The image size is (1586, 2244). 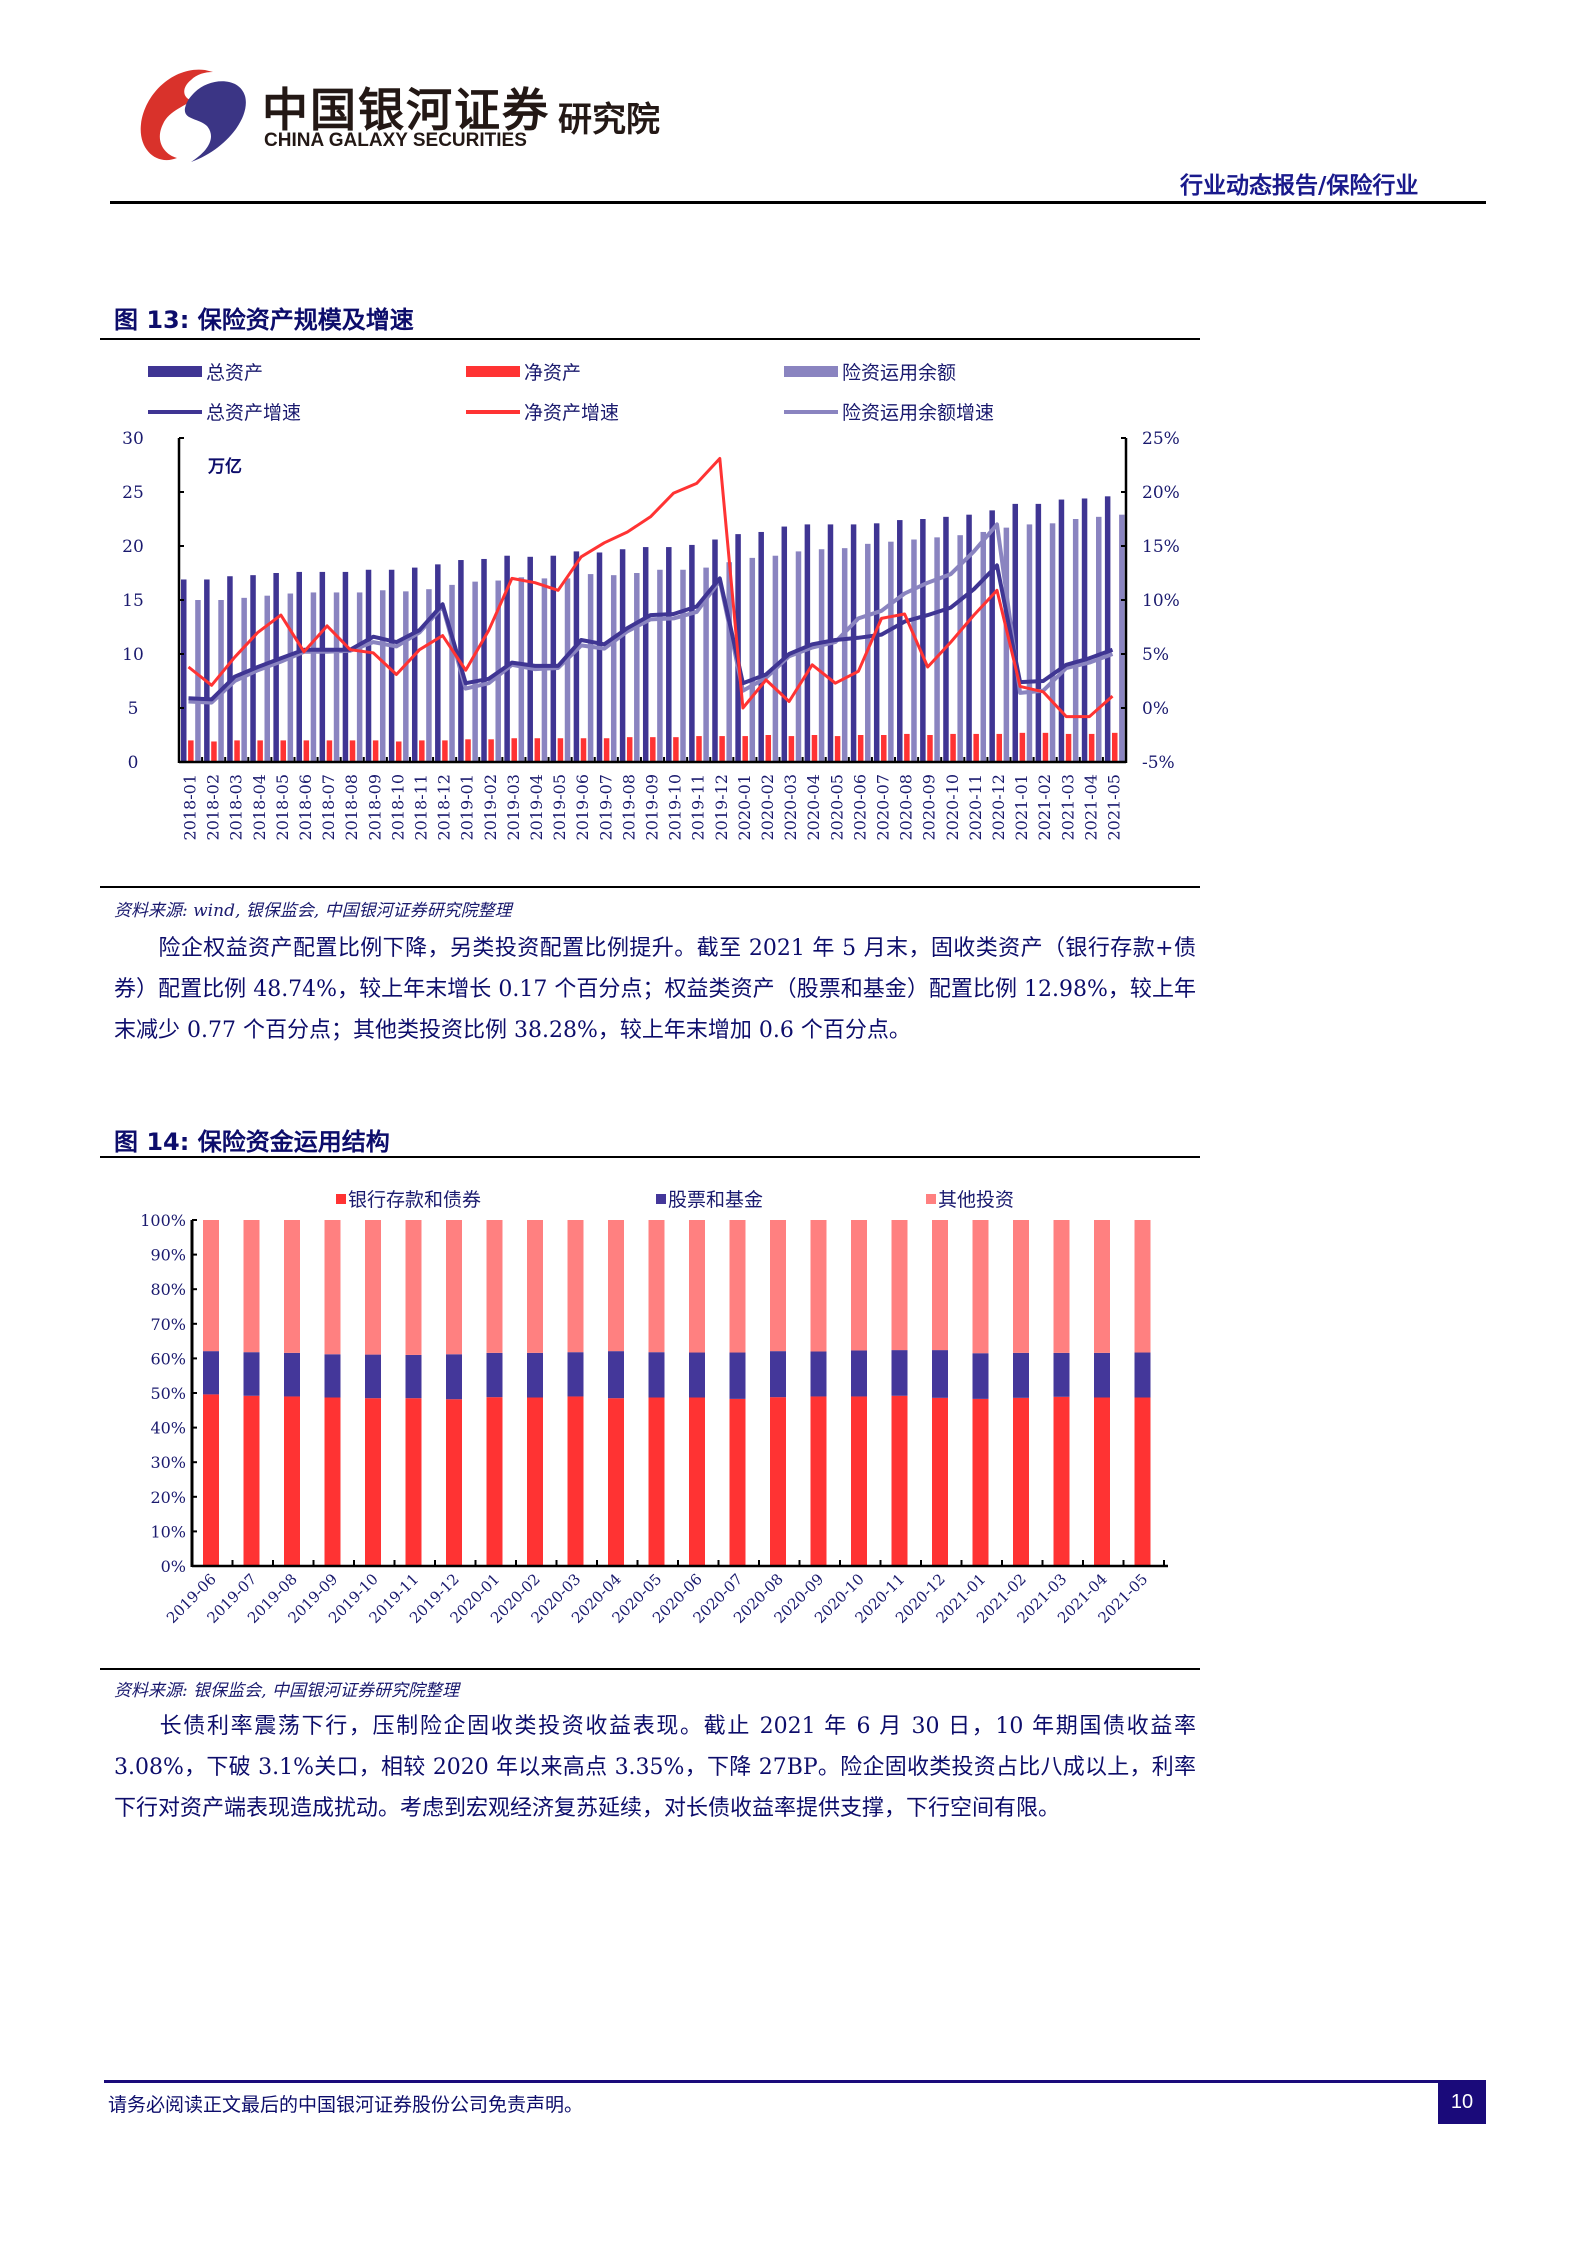 What do you see at coordinates (536, 807) in the screenshot?
I see `x-tick-label: 2019-04` at bounding box center [536, 807].